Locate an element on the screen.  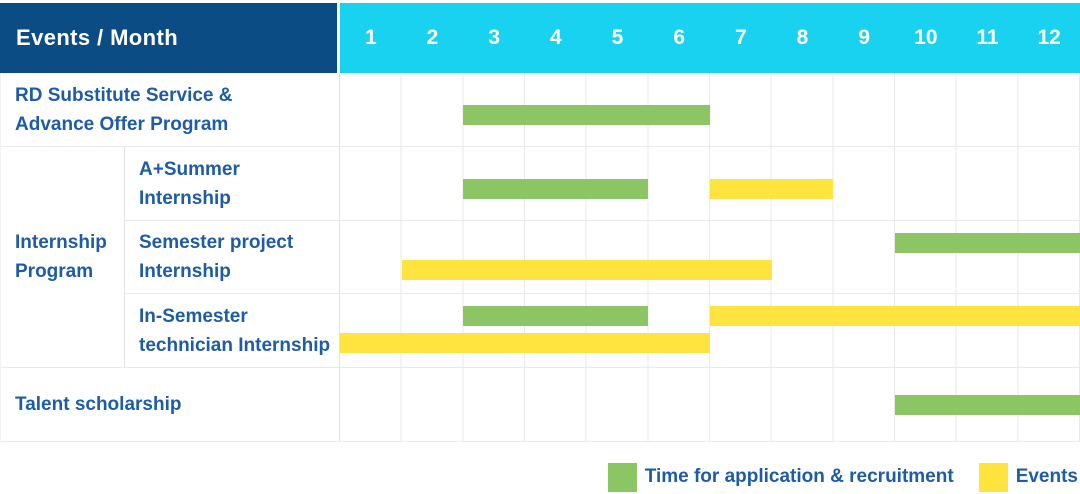
legend-item-application: Time for application & recruitment is located at coordinates (780, 477).